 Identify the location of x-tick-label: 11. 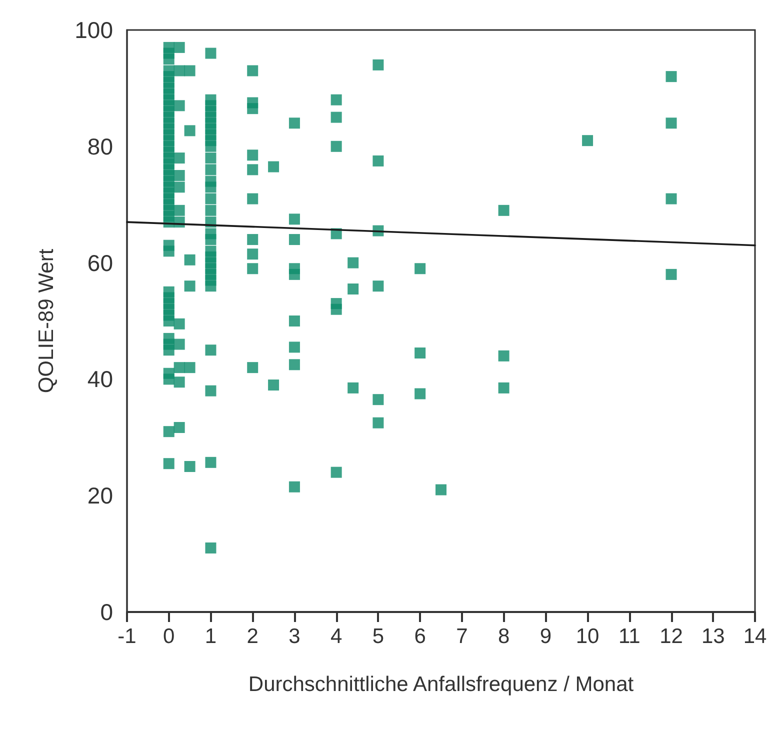
(629, 636).